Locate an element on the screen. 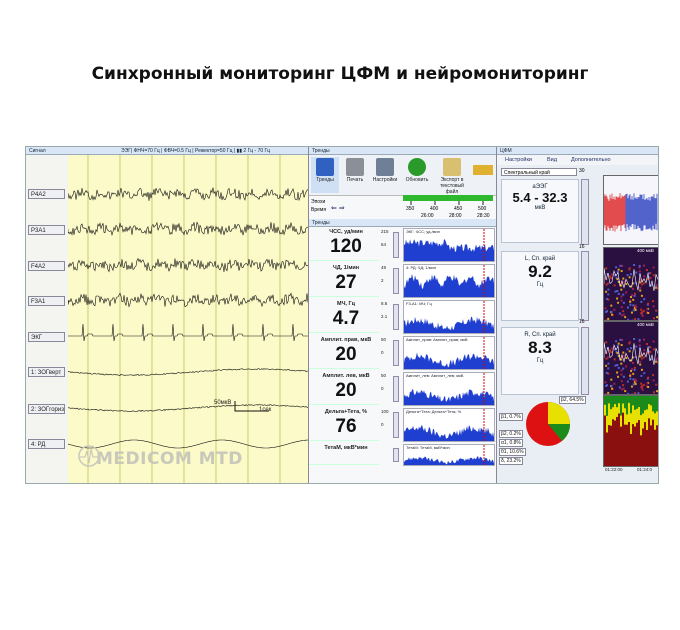  lead-eog-horiz: 2: ЗОГгориз is located at coordinates (46, 409).